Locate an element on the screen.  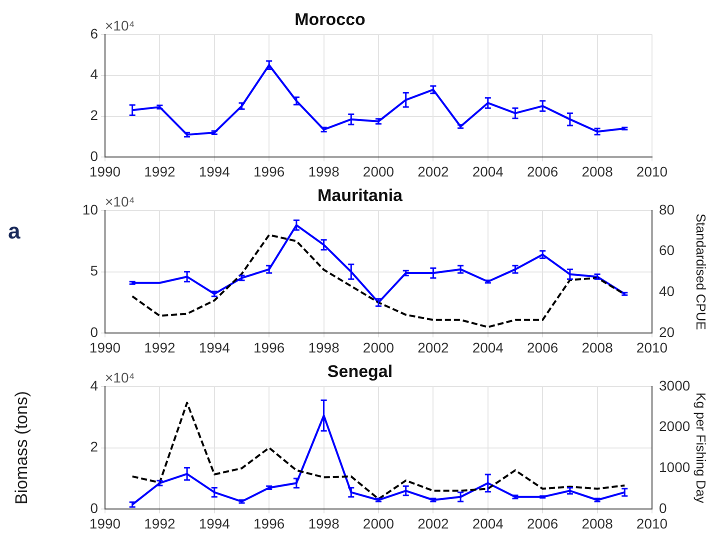
y2-tick-label: 1000 is located at coordinates (674, 467).